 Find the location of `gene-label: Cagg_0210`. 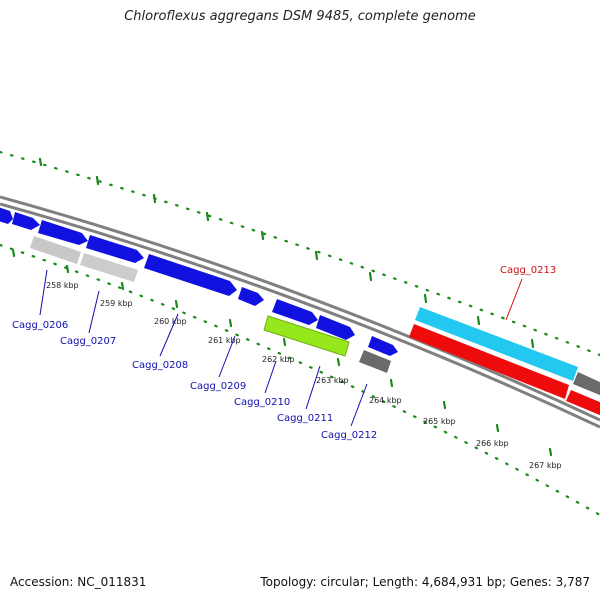

gene-label: Cagg_0210 is located at coordinates (262, 402).